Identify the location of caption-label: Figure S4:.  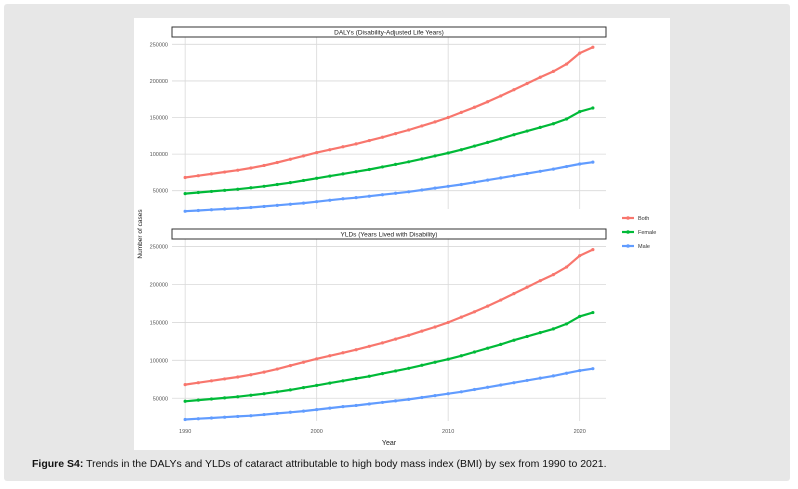
(58, 464).